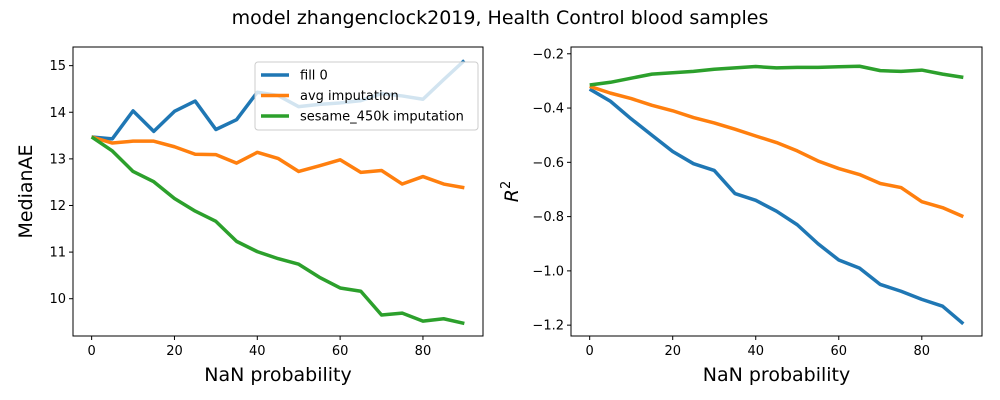 The image size is (1000, 400). I want to click on y-tick-label: −0.2, so click(548, 54).